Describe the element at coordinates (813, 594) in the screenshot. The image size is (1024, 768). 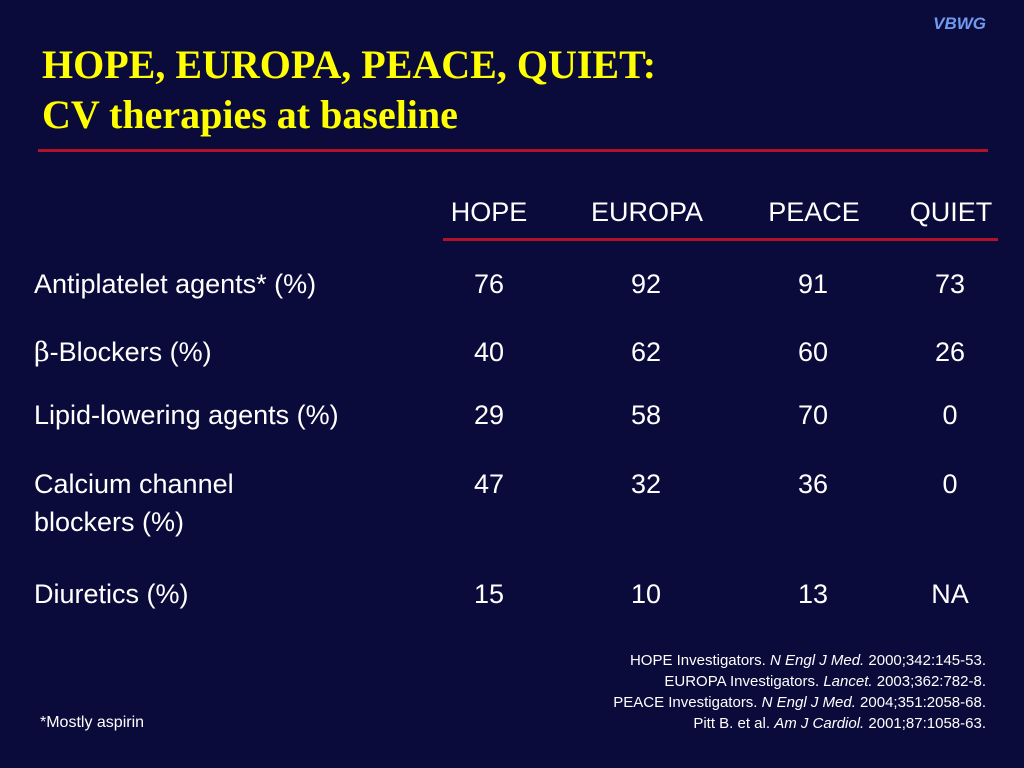
I see `table-cell: 13` at that location.